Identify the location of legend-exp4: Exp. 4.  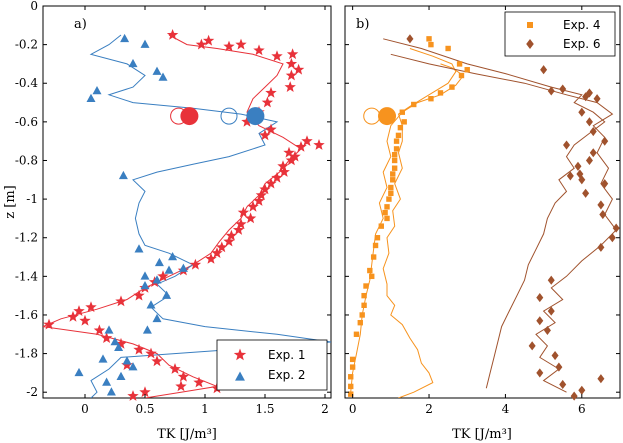
(582, 25).